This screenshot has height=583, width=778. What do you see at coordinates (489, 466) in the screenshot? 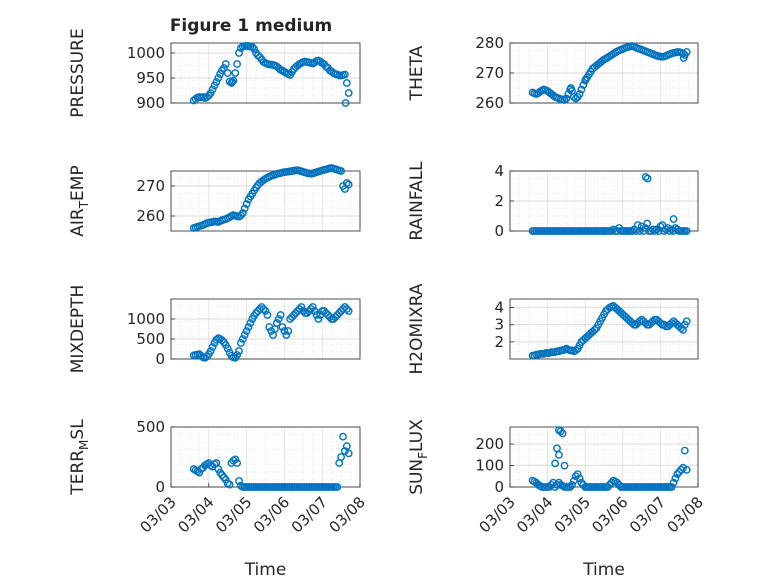
I see `ytick-label: 100` at bounding box center [489, 466].